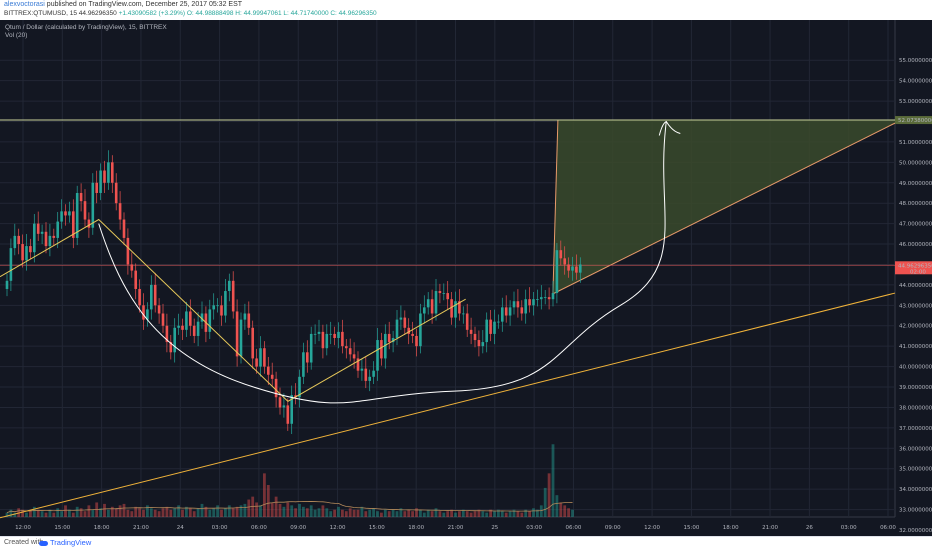  What do you see at coordinates (494, 528) in the screenshot?
I see `x-tick-label: 25` at bounding box center [494, 528].